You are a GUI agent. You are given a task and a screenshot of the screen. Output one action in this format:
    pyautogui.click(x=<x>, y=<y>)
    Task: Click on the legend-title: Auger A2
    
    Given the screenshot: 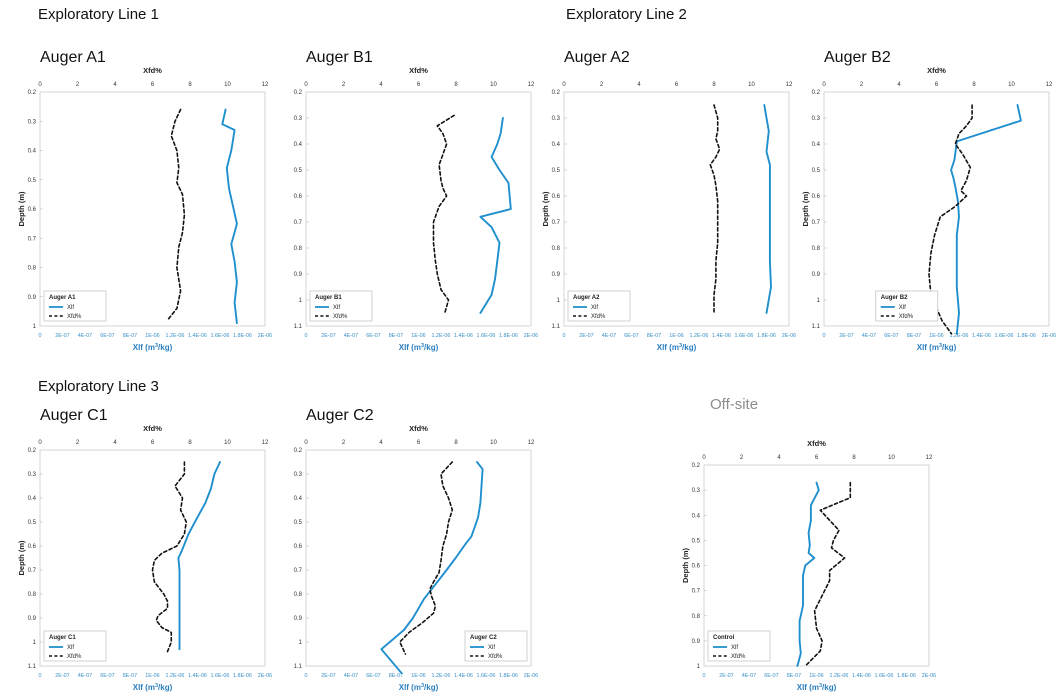 What is the action you would take?
    pyautogui.click(x=586, y=298)
    